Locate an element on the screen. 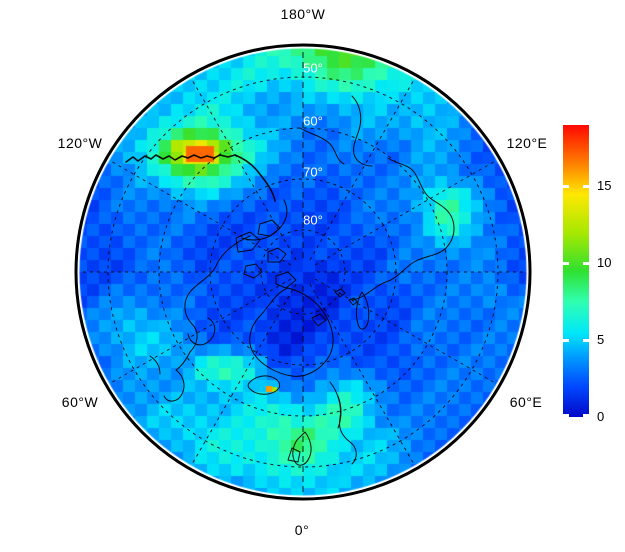 Image resolution: width=625 pixels, height=552 pixels. longitude-label-120w: 120°W is located at coordinates (80, 143).